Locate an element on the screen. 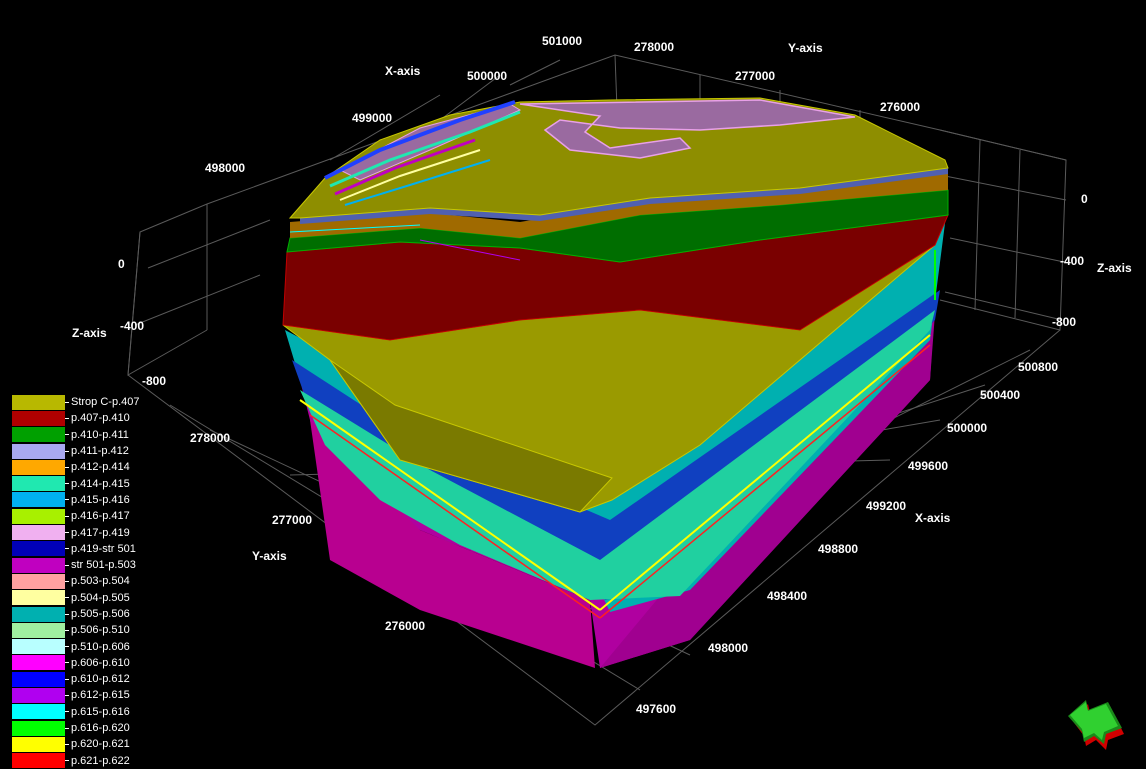 Image resolution: width=1146 pixels, height=769 pixels. legend-item: p.505-p.506 is located at coordinates (87, 614).